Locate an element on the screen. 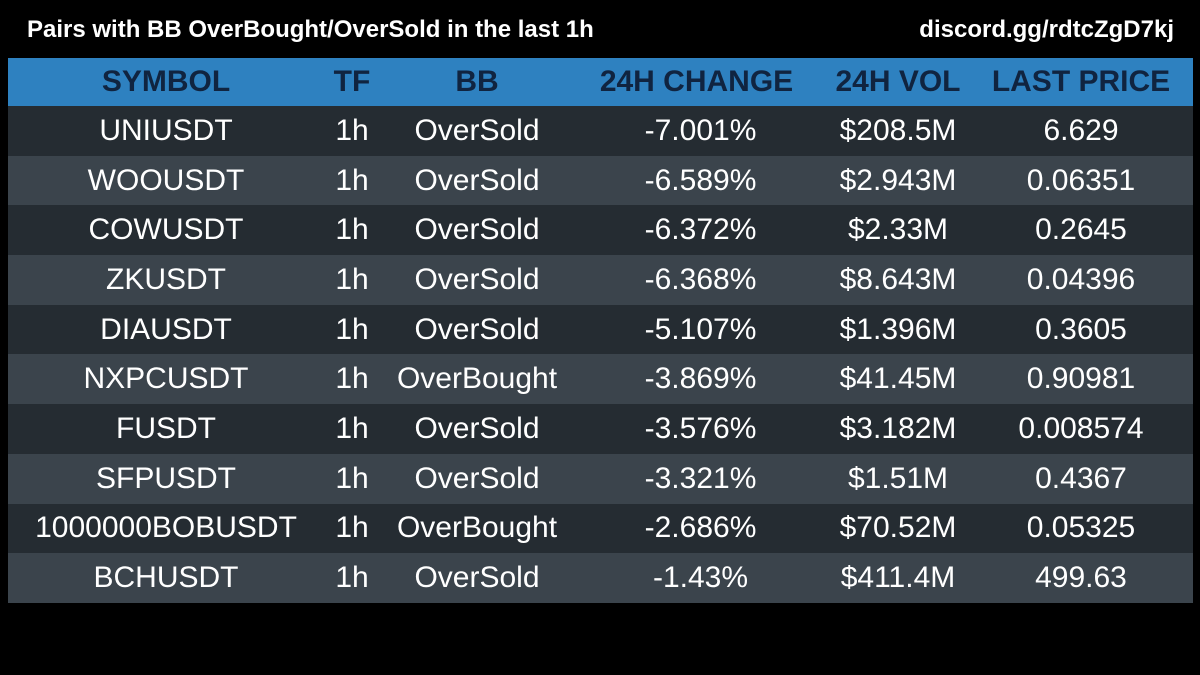 Image resolution: width=1200 pixels, height=675 pixels. price-cell: 0.06351 is located at coordinates (1081, 180).